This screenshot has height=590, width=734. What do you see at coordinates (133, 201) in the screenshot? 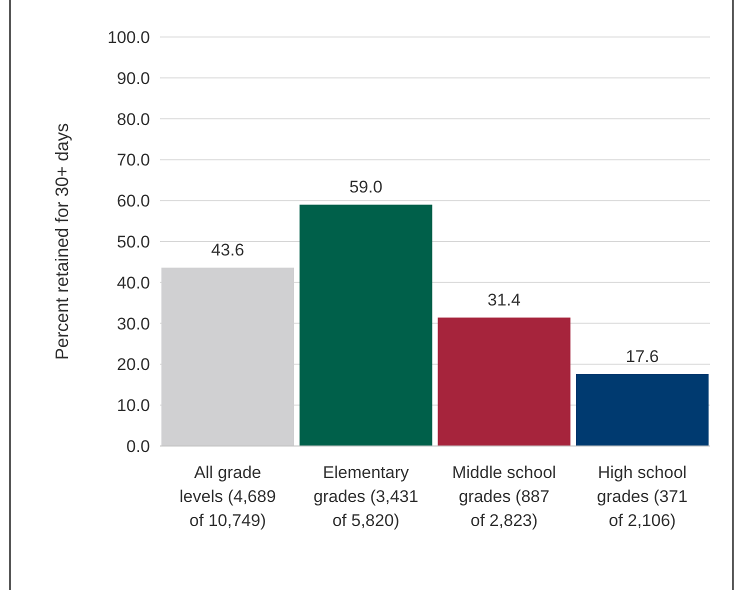
I see `y-tick-label: 60.0` at bounding box center [133, 201].